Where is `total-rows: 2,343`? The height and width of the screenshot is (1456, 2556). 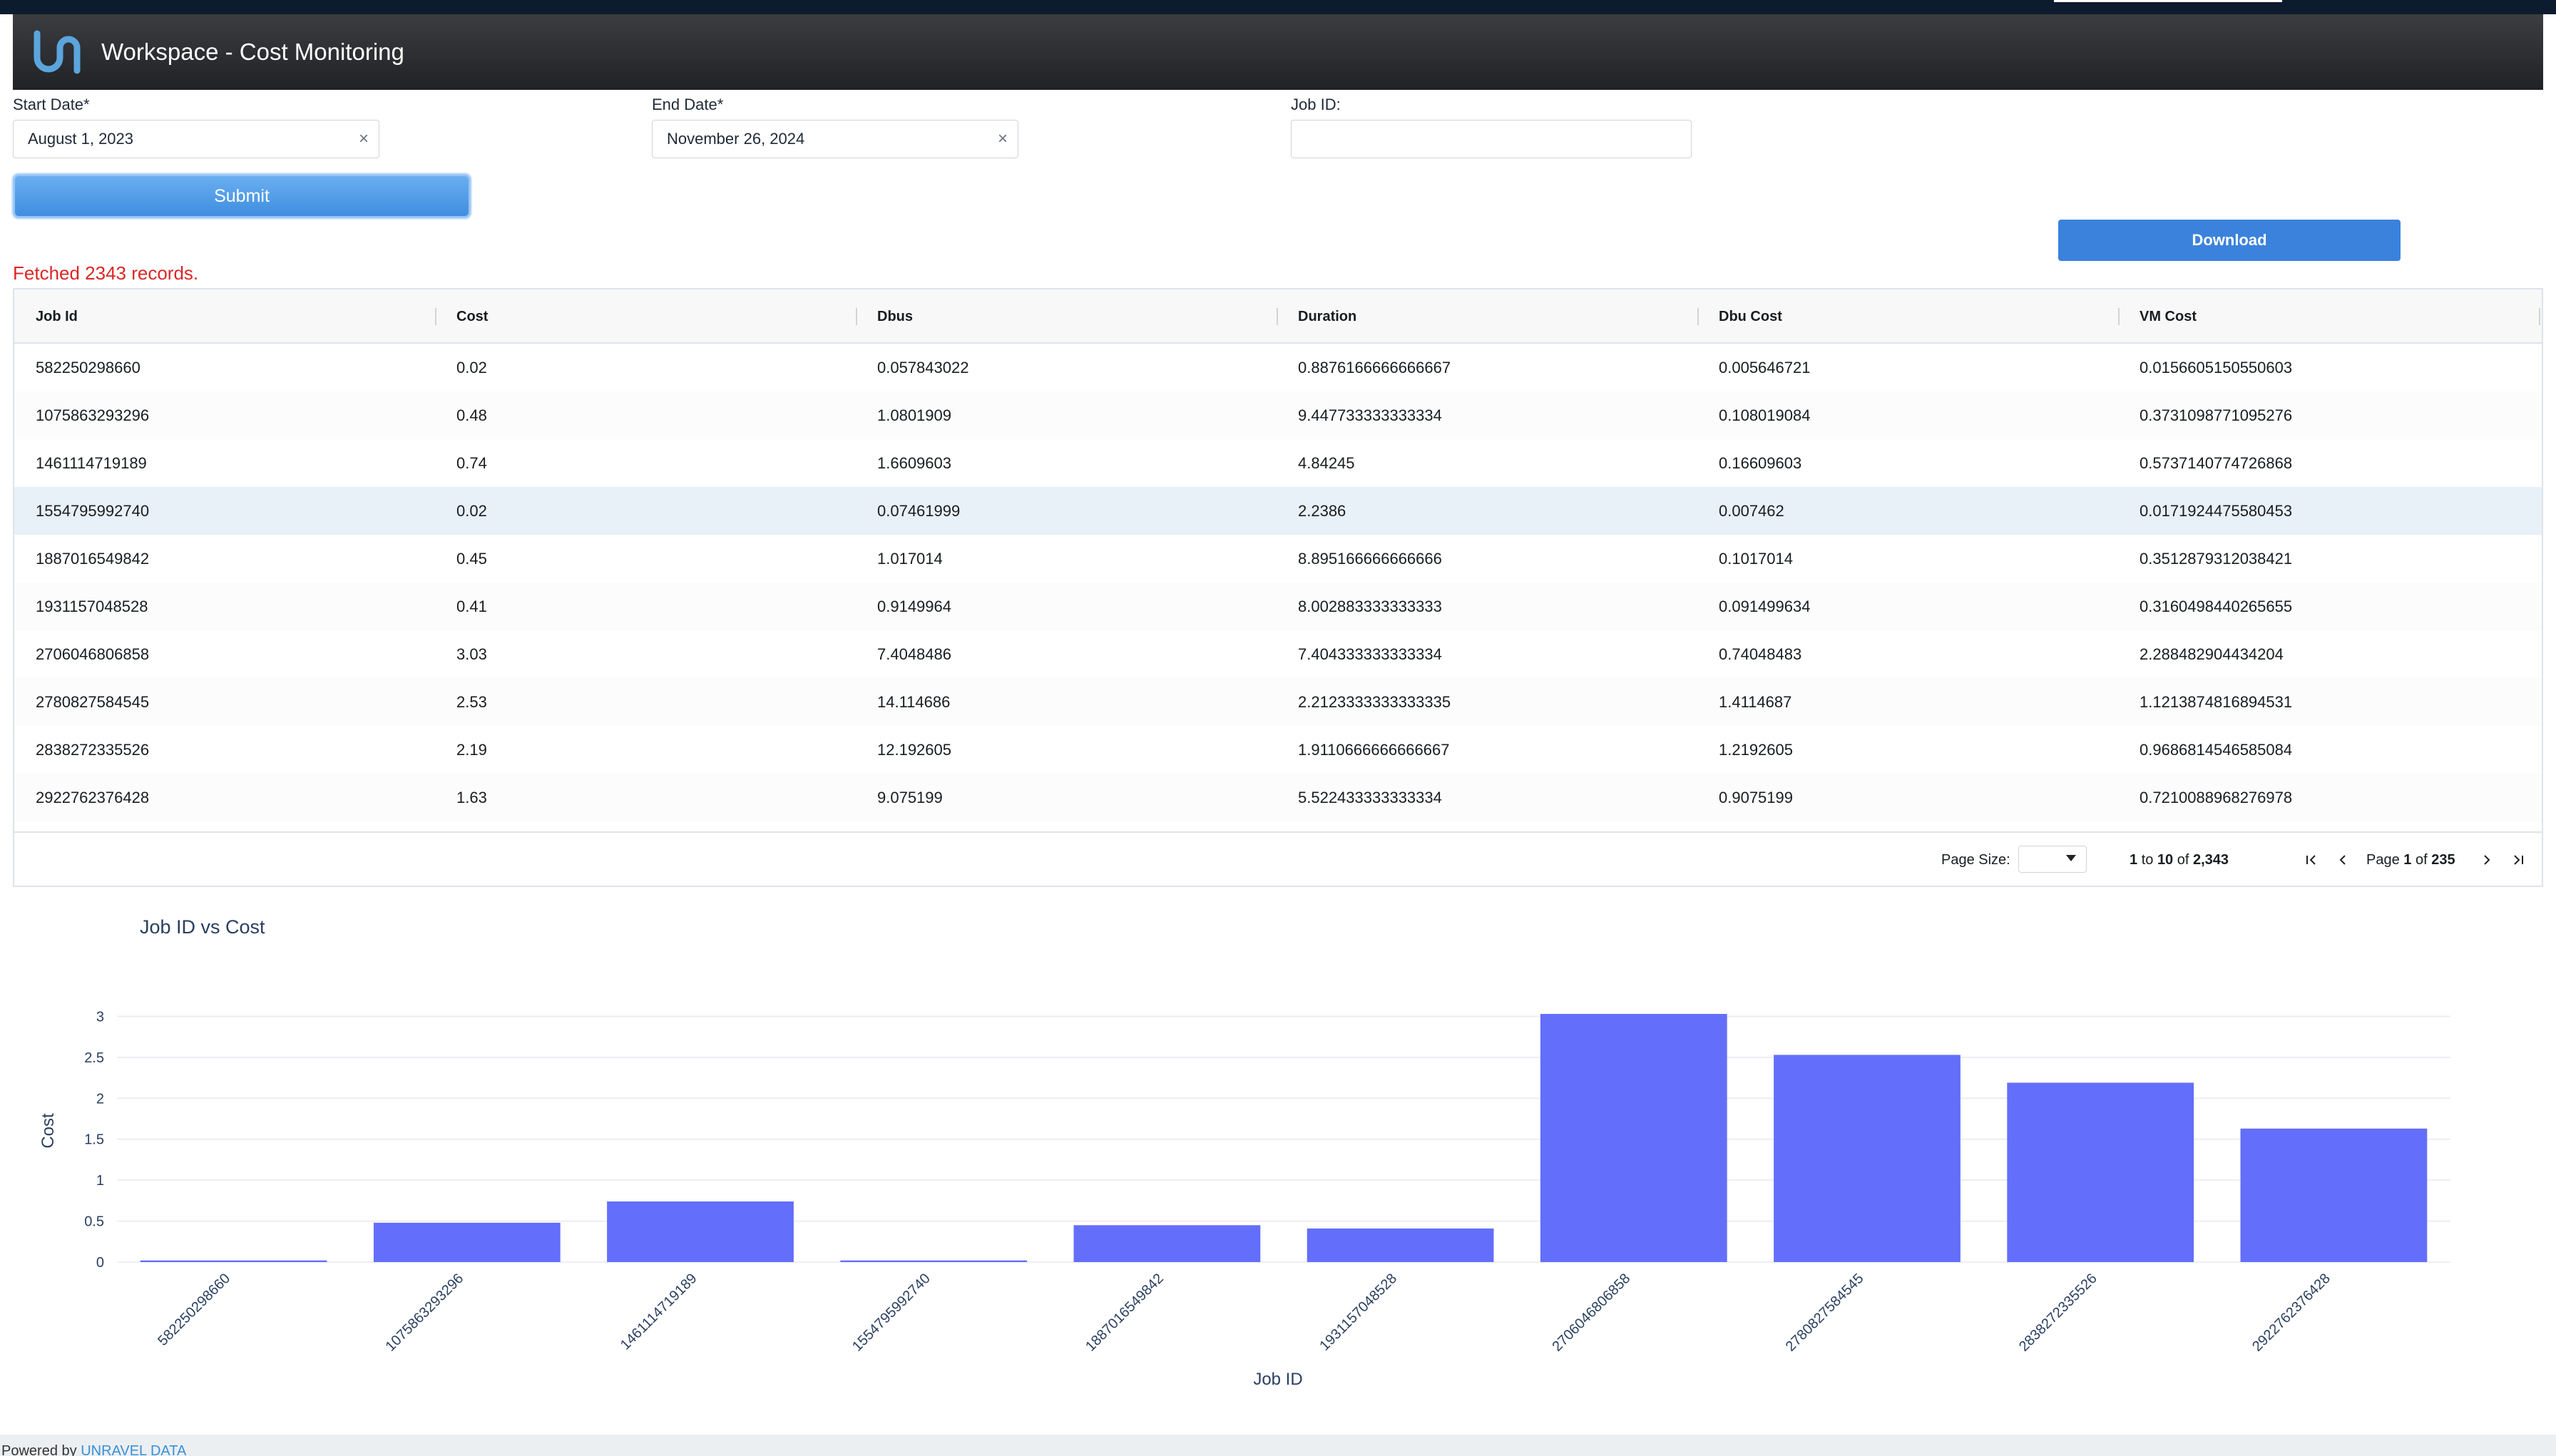
total-rows: 2,343 is located at coordinates (2211, 859).